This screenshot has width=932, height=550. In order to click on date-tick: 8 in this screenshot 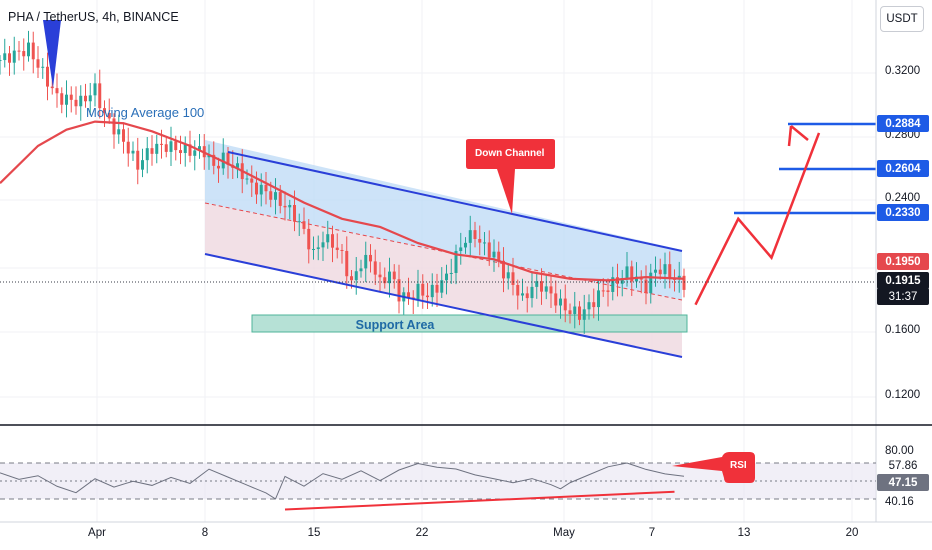, I will do `click(205, 533)`.